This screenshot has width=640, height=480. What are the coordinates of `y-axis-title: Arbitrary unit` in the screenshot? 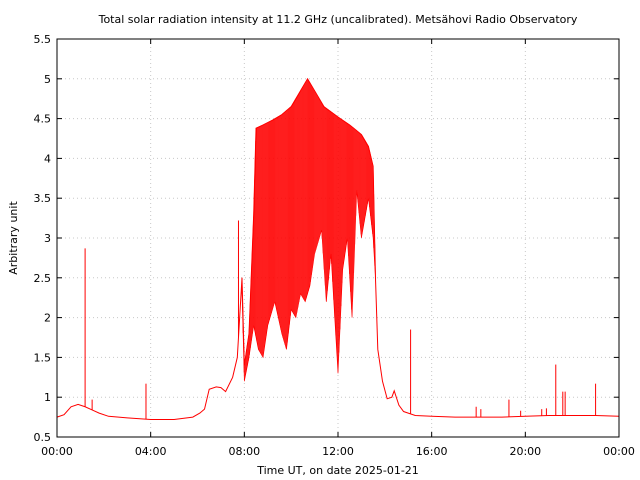 It's located at (13, 238).